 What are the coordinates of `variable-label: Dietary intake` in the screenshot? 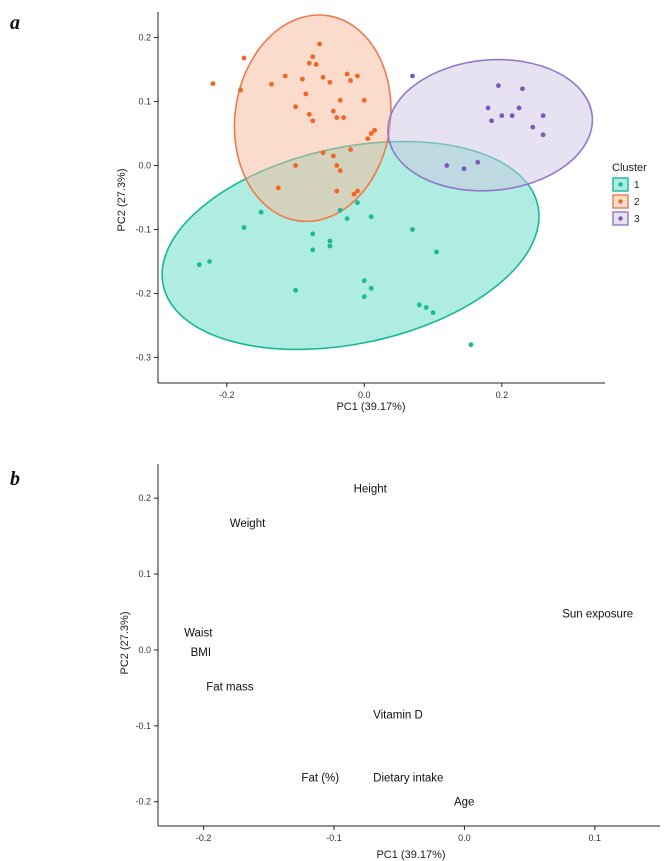 It's located at (408, 778).